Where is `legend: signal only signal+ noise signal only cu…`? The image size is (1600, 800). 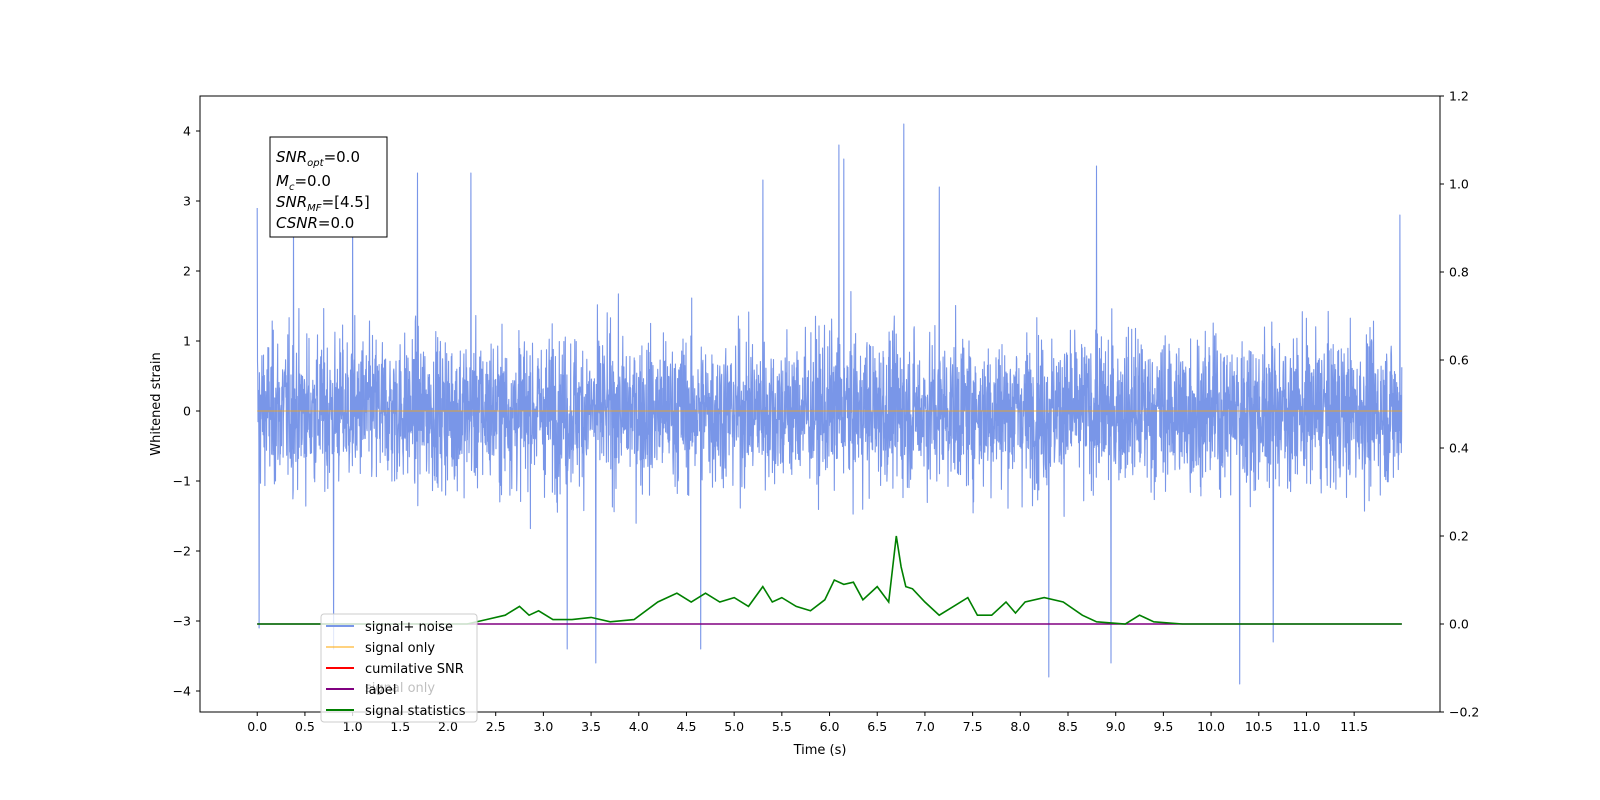
legend: signal only signal+ noise signal only cu… is located at coordinates (399, 668).